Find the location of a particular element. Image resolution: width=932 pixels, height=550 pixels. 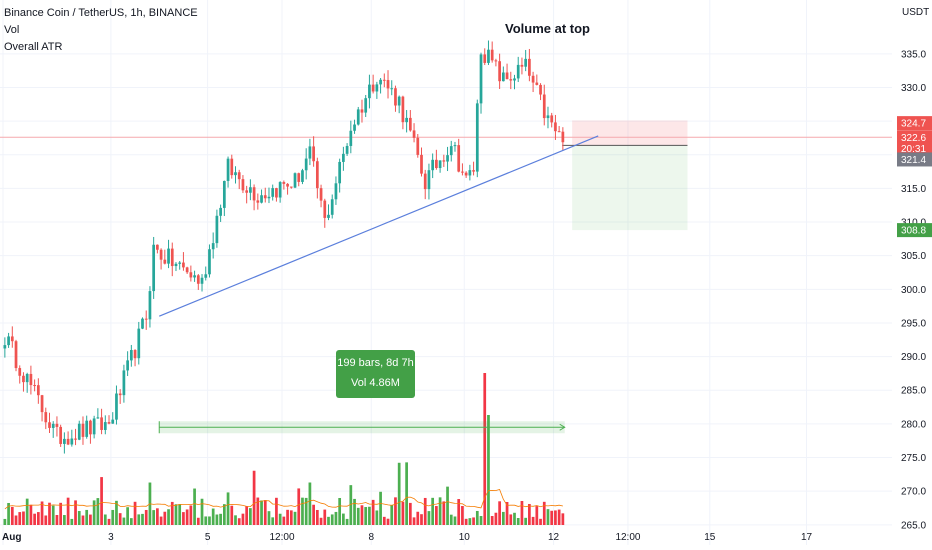

measure-bars-text: 199 bars, 8d 7h is located at coordinates (375, 363).